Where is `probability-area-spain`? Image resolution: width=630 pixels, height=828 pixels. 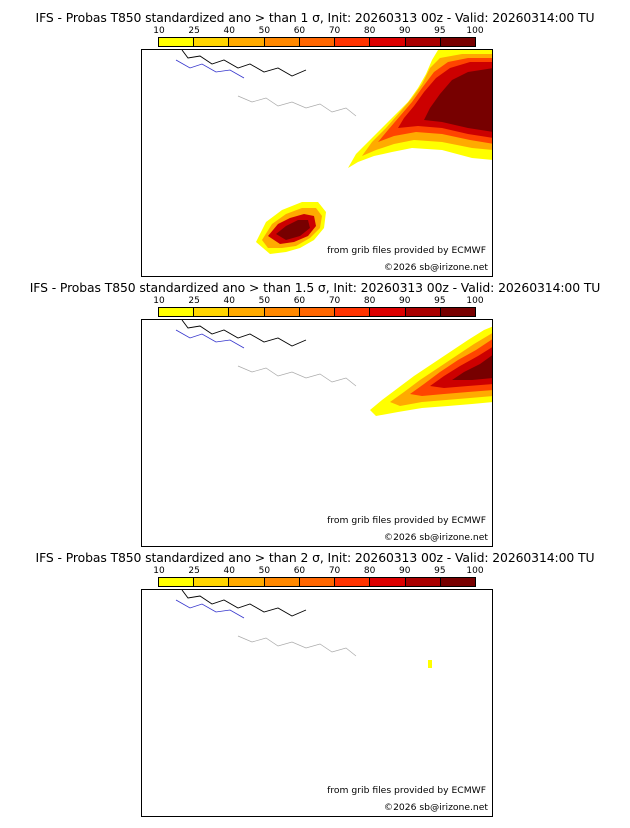 probability-area-spain is located at coordinates (291, 228).